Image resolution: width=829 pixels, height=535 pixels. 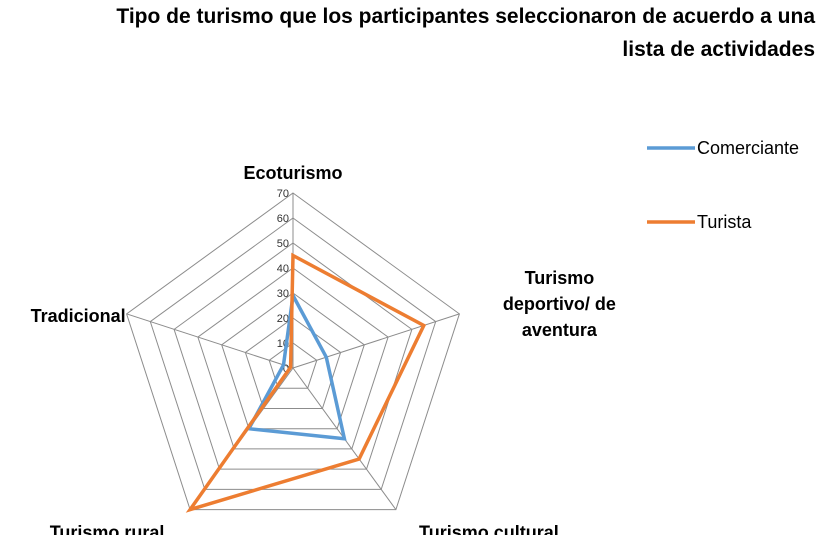 I want to click on tick-label: 40, so click(x=283, y=269).